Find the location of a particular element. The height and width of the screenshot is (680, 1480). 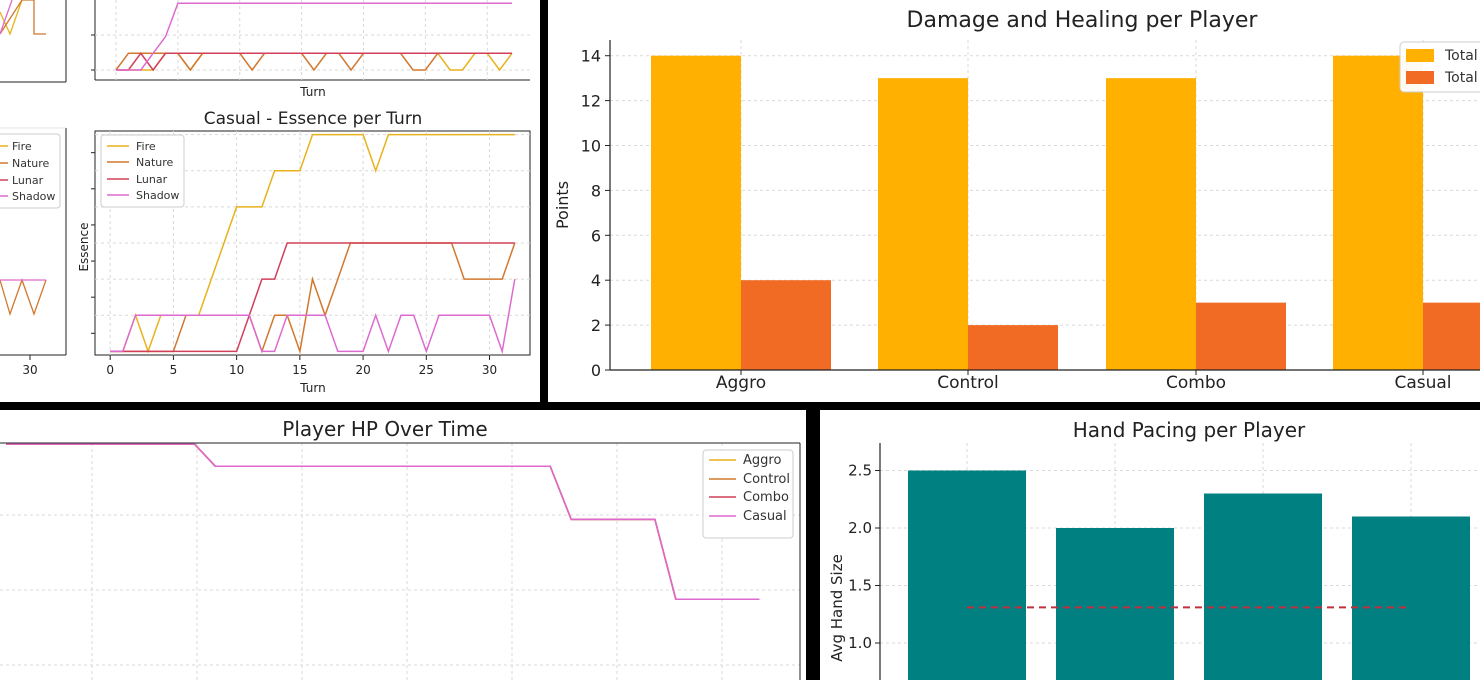

bar-combo-hand-size is located at coordinates (1263, 586).